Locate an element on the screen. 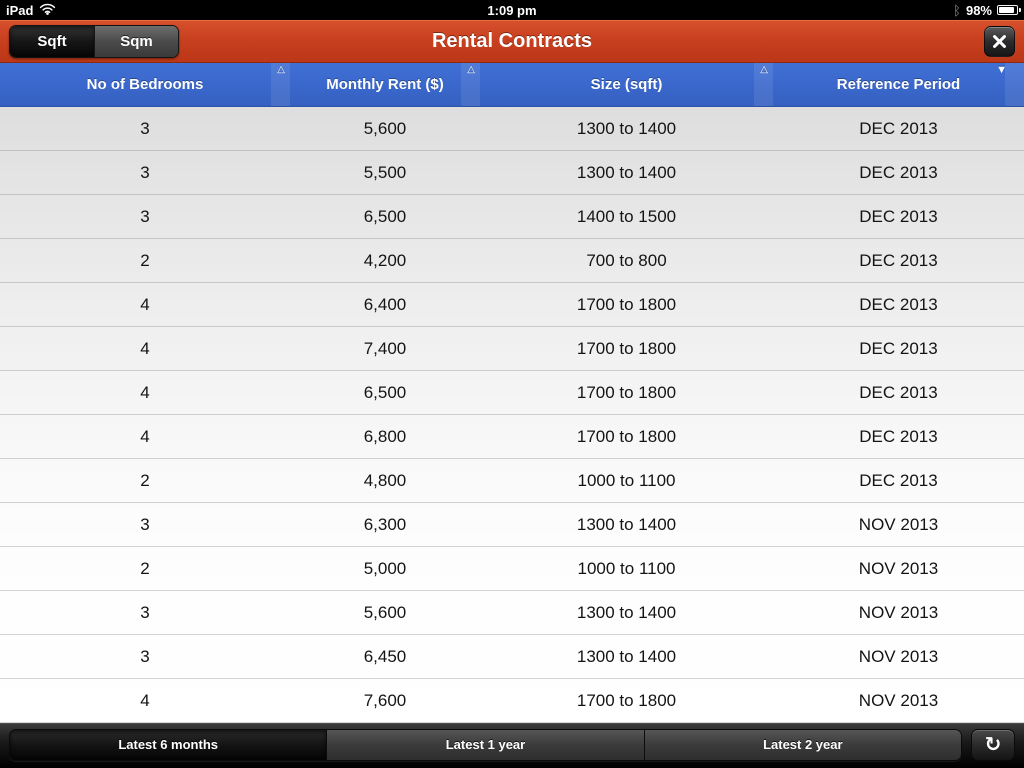 This screenshot has height=768, width=1024. filter-latest-1-year: Latest 1 year is located at coordinates (485, 744).